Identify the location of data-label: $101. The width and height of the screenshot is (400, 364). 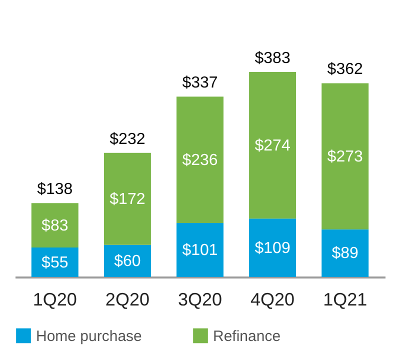
(200, 250).